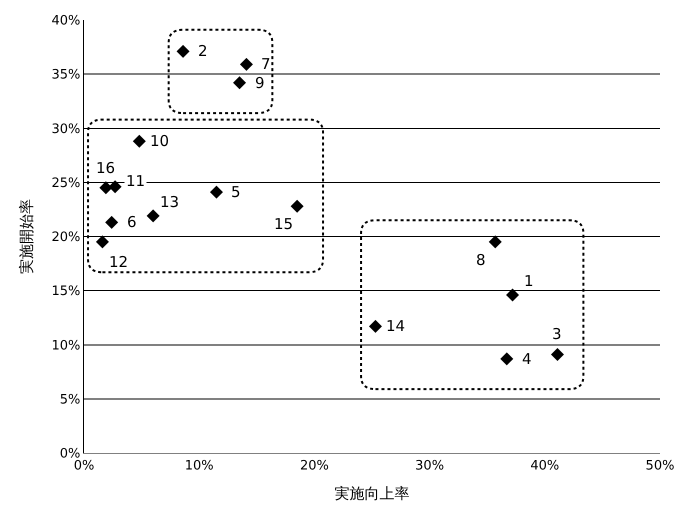  What do you see at coordinates (65, 183) in the screenshot?
I see `y-tick-label: 25%` at bounding box center [65, 183].